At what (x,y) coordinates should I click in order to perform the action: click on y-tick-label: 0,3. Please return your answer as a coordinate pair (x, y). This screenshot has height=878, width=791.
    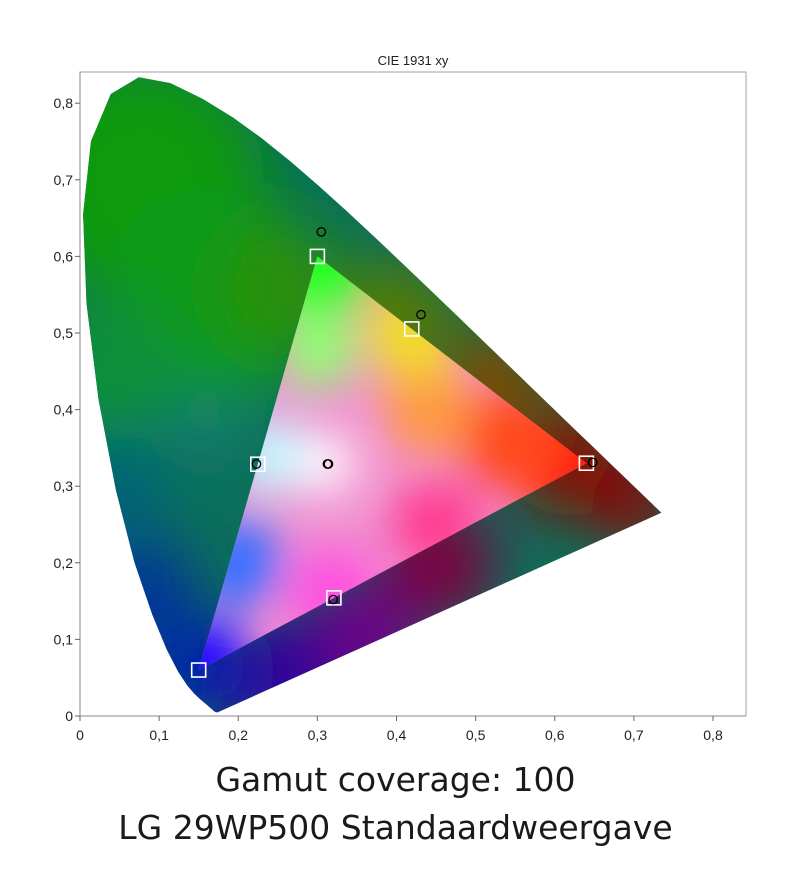
    Looking at the image, I should click on (64, 486).